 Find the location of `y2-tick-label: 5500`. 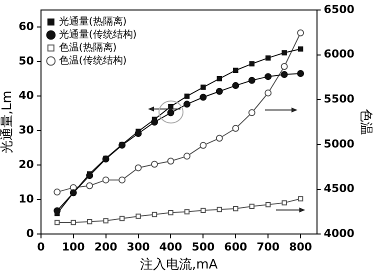

y2-tick-label: 5500 is located at coordinates (339, 99).